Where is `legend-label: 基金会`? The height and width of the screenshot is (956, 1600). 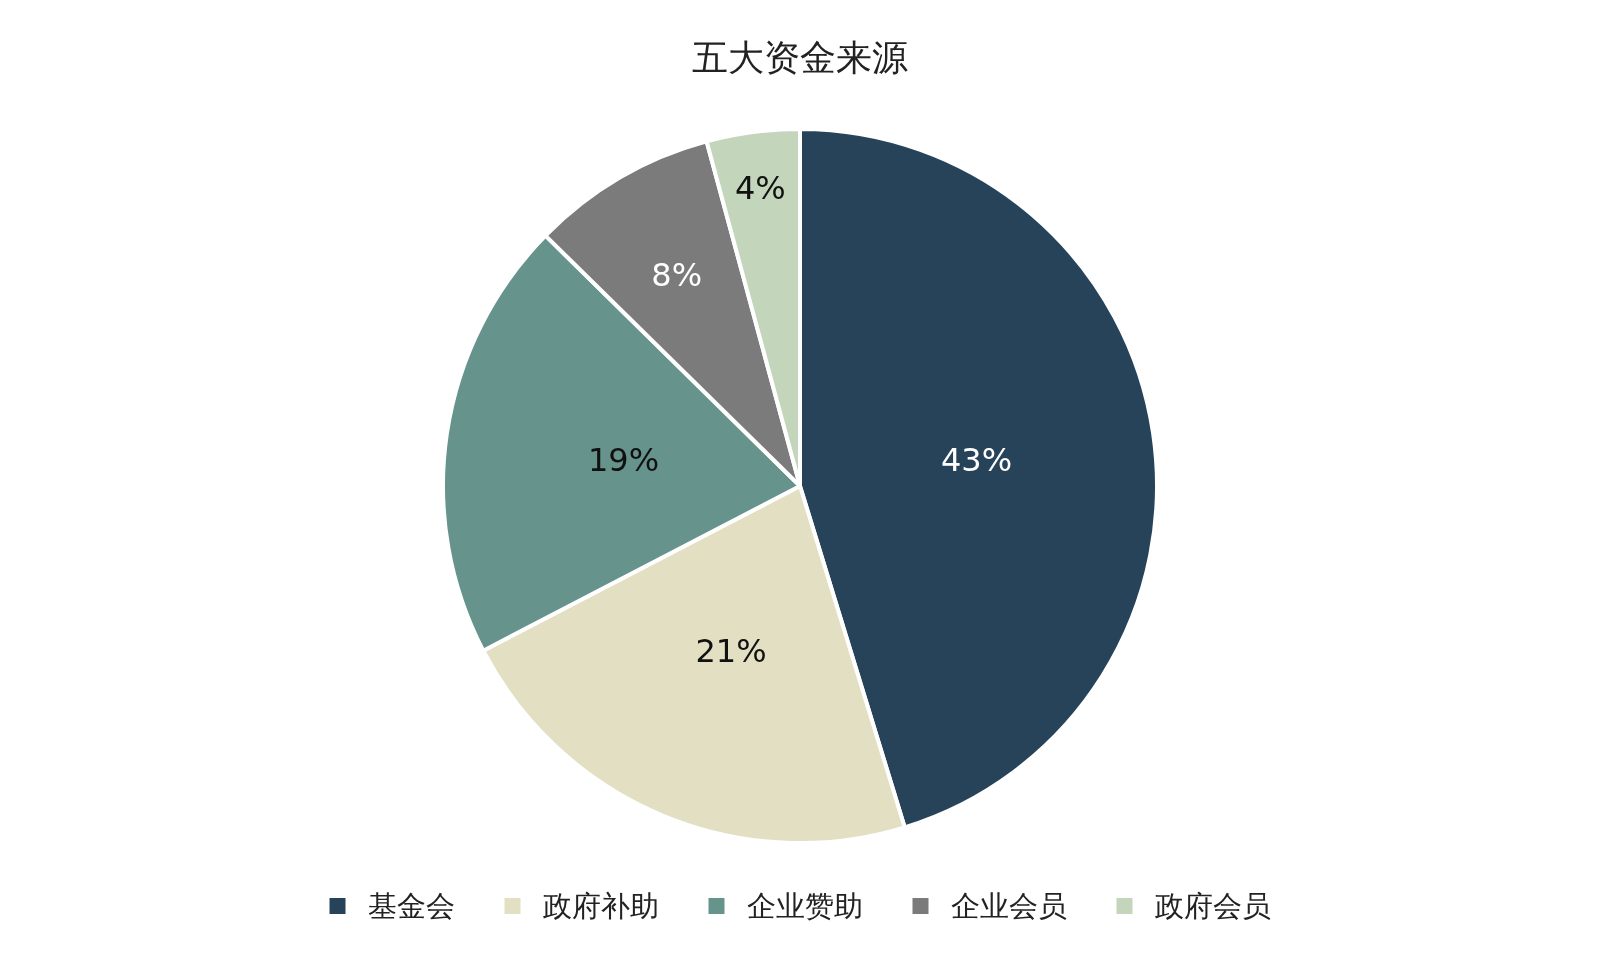
legend-label: 基金会 is located at coordinates (411, 906).